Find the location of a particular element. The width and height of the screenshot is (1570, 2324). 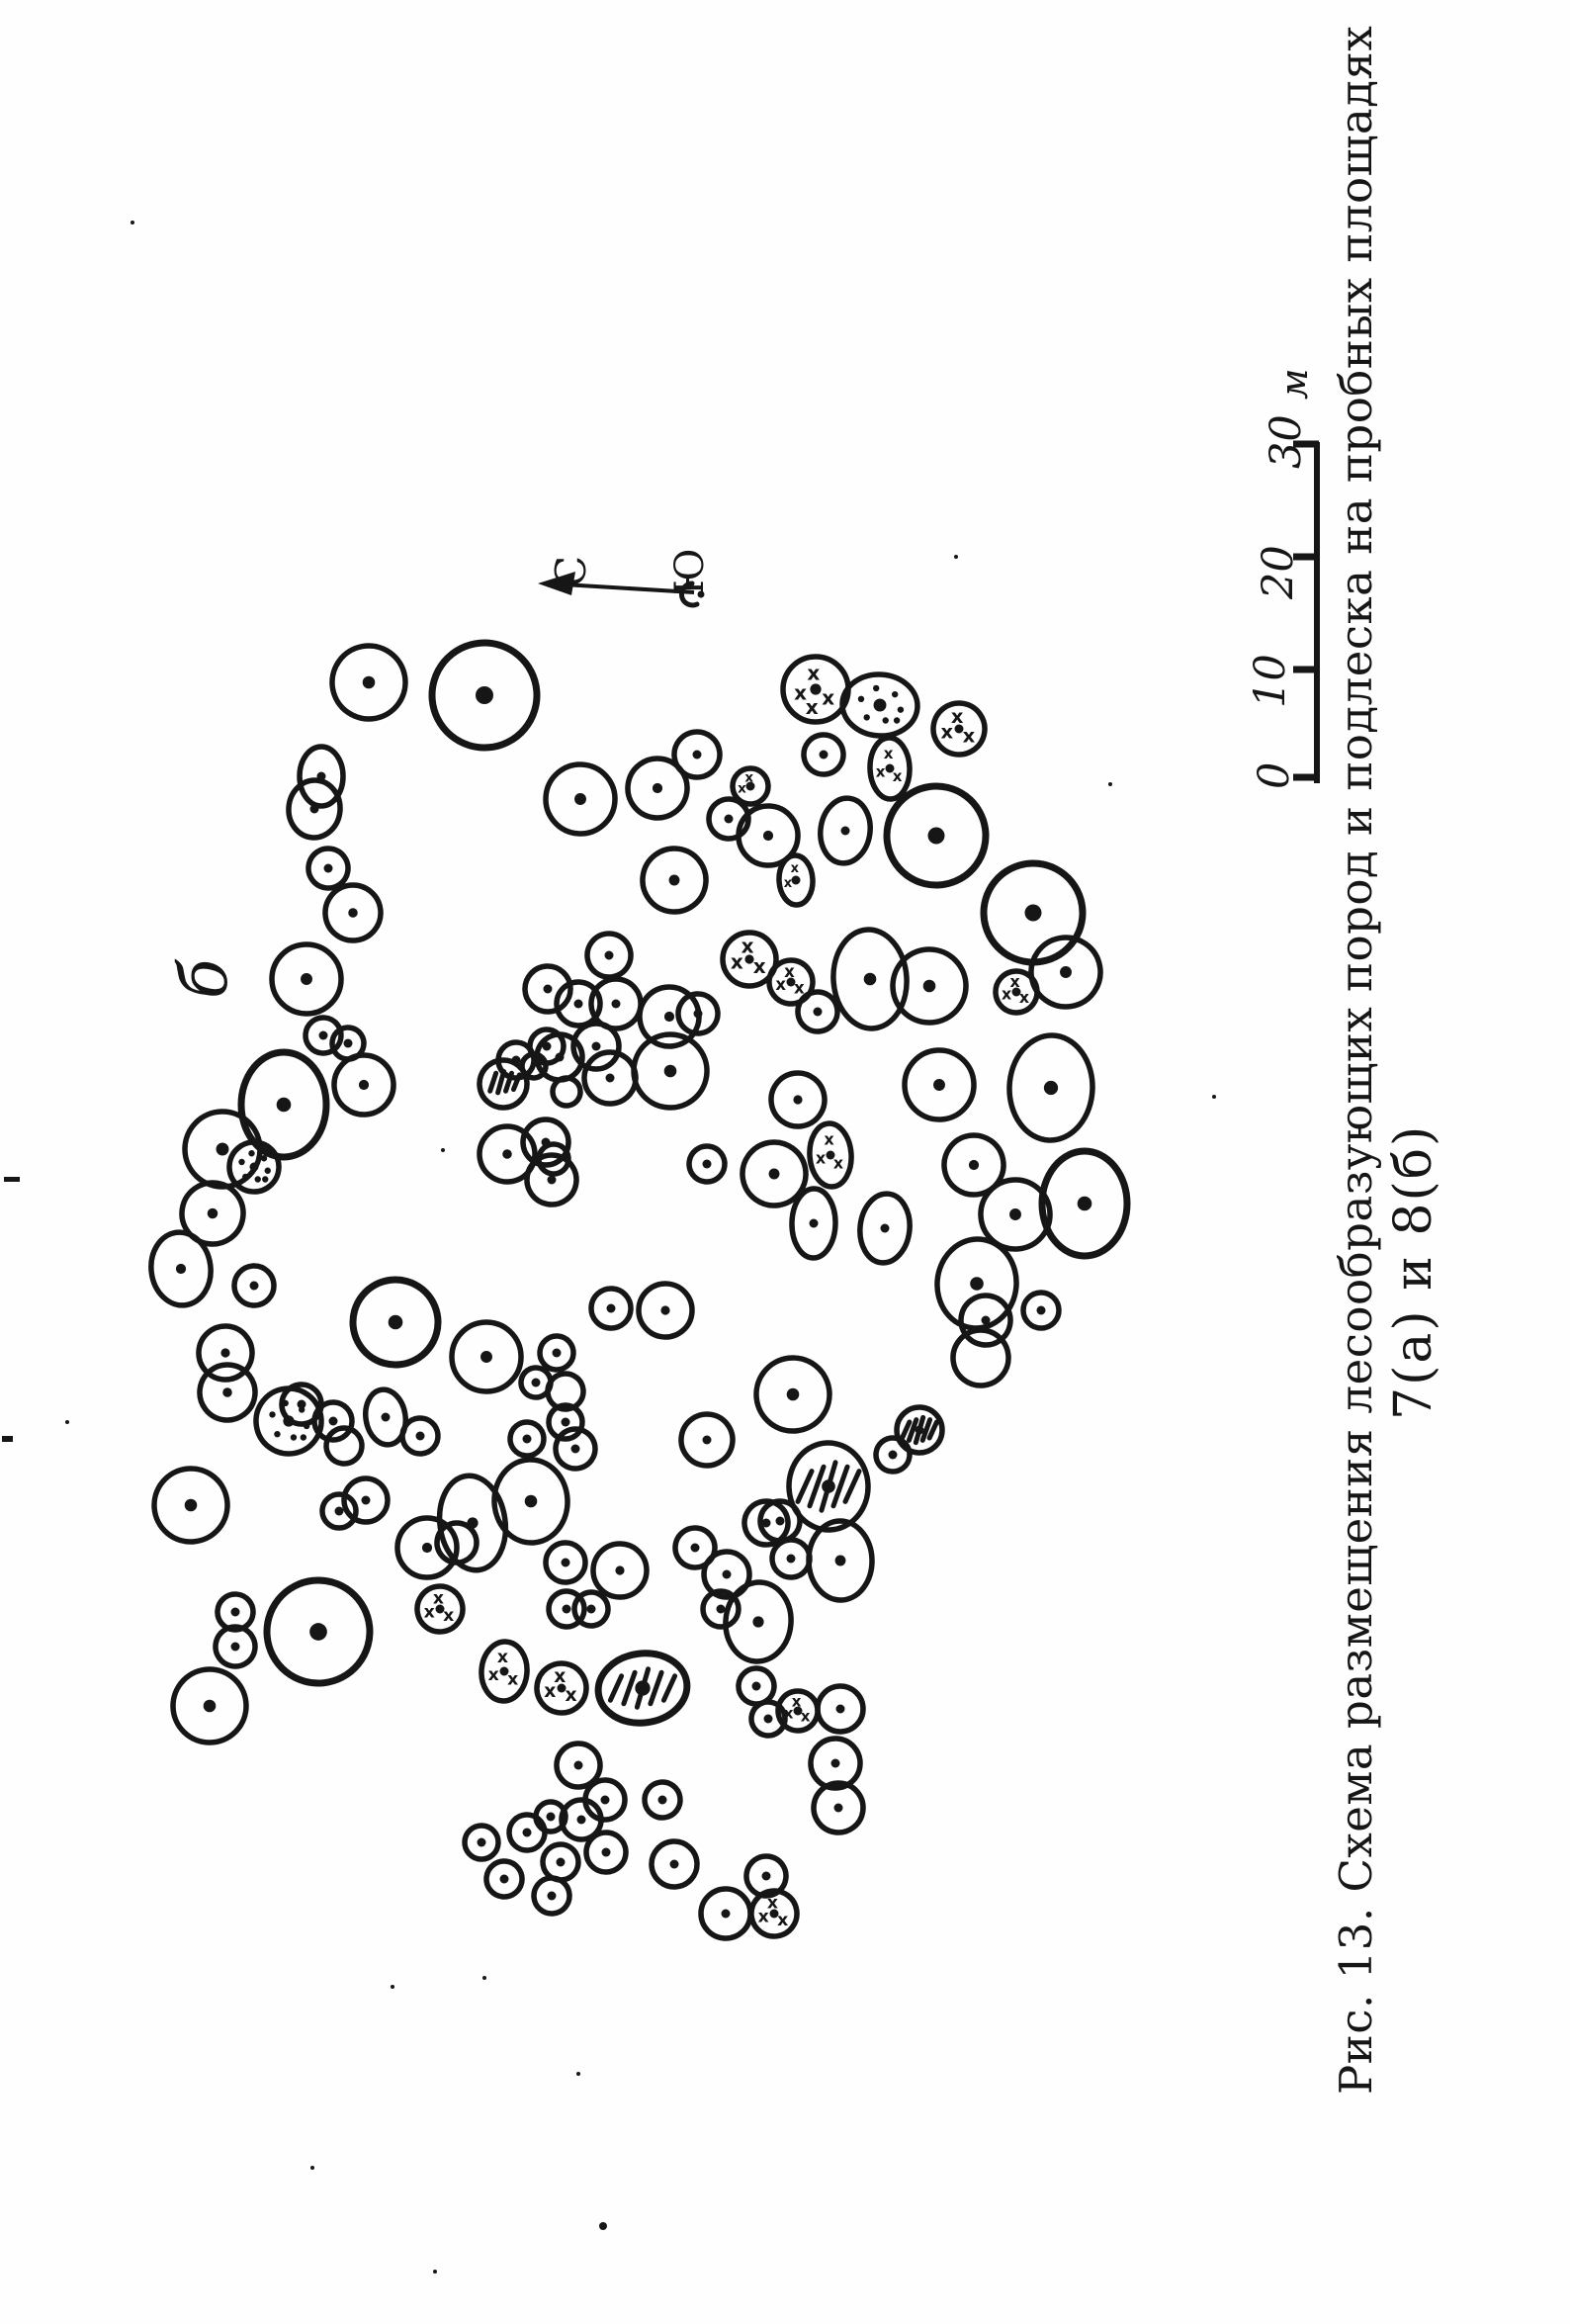

plot-label-b: б is located at coordinates (204, 979).